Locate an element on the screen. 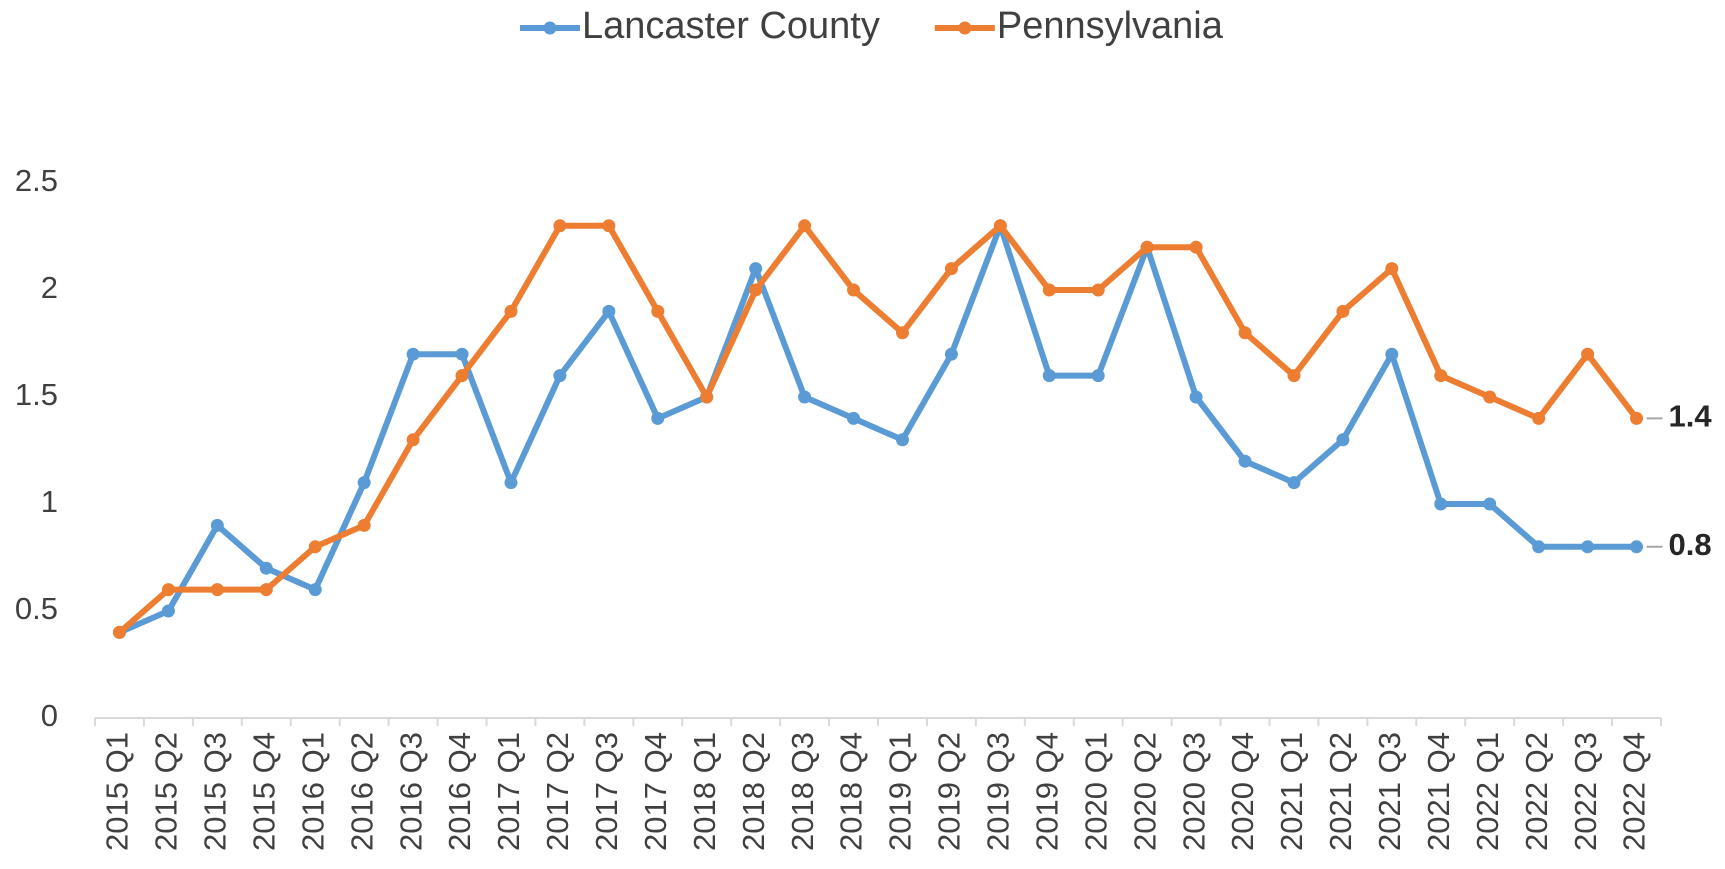 This screenshot has height=869, width=1725. x-tick-label: 2020 Q2 is located at coordinates (1144, 791).